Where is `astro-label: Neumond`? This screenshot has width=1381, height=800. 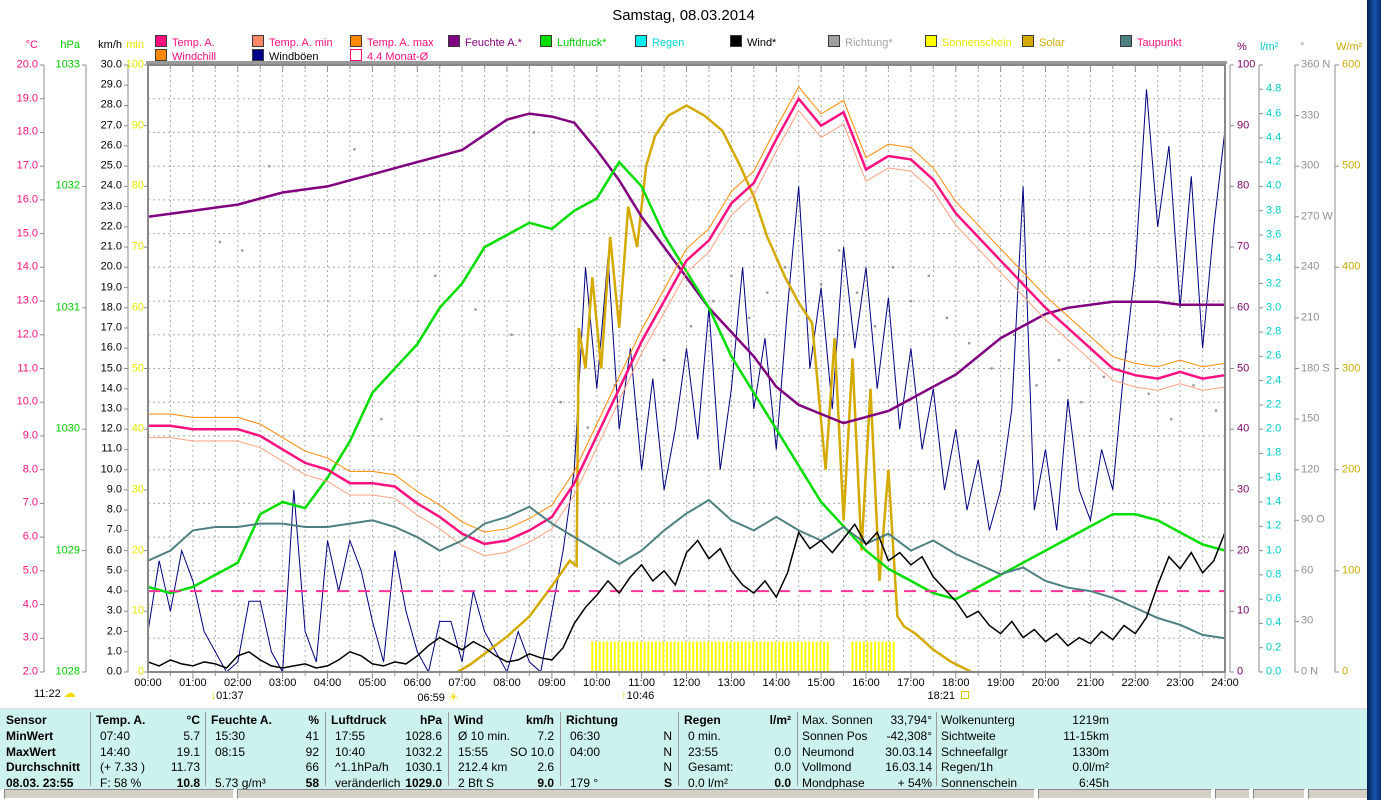
astro-label: Neumond is located at coordinates (828, 751).